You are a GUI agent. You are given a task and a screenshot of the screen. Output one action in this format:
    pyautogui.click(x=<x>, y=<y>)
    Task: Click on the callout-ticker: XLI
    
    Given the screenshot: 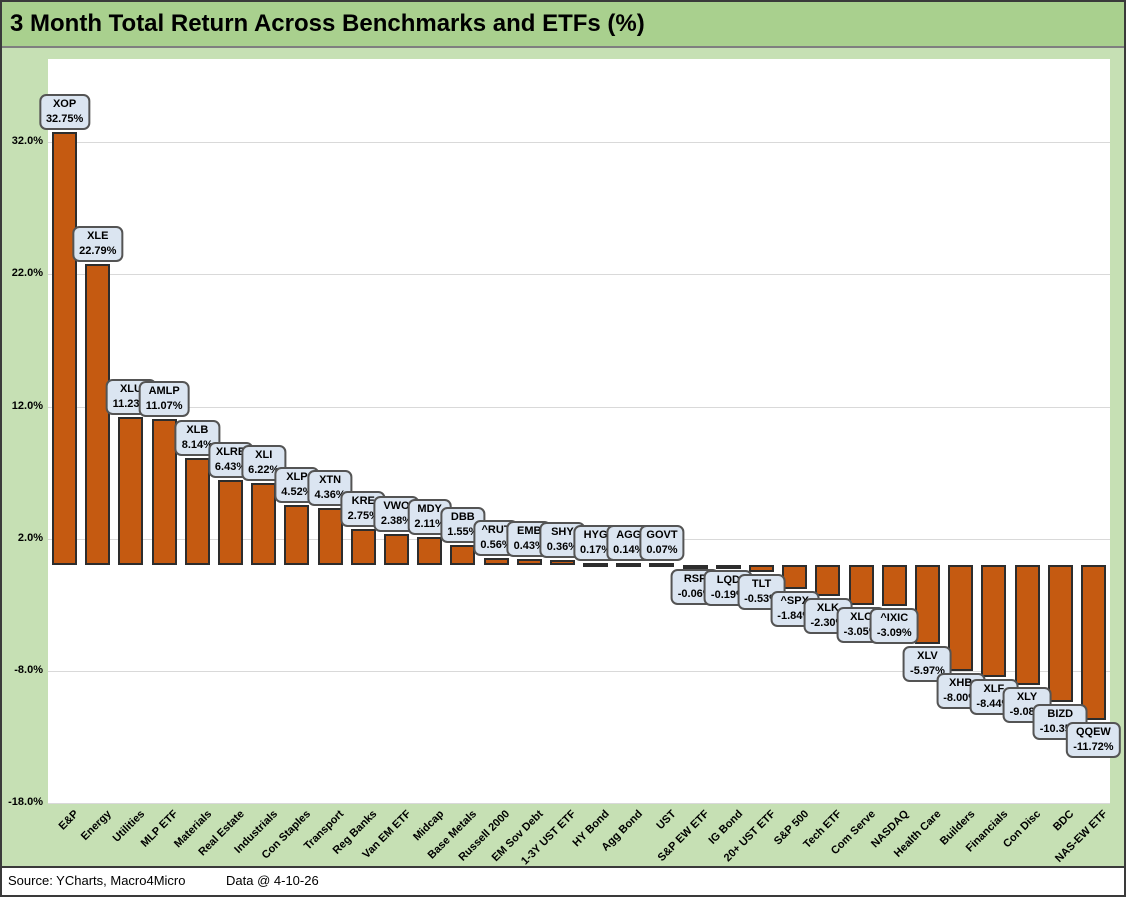 What is the action you would take?
    pyautogui.click(x=264, y=454)
    